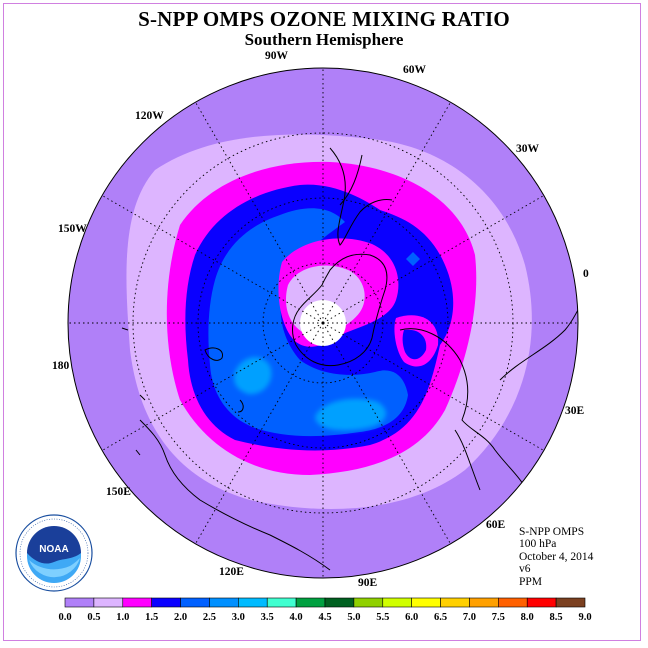 This screenshot has height=648, width=648. I want to click on version-text: v6, so click(525, 569).